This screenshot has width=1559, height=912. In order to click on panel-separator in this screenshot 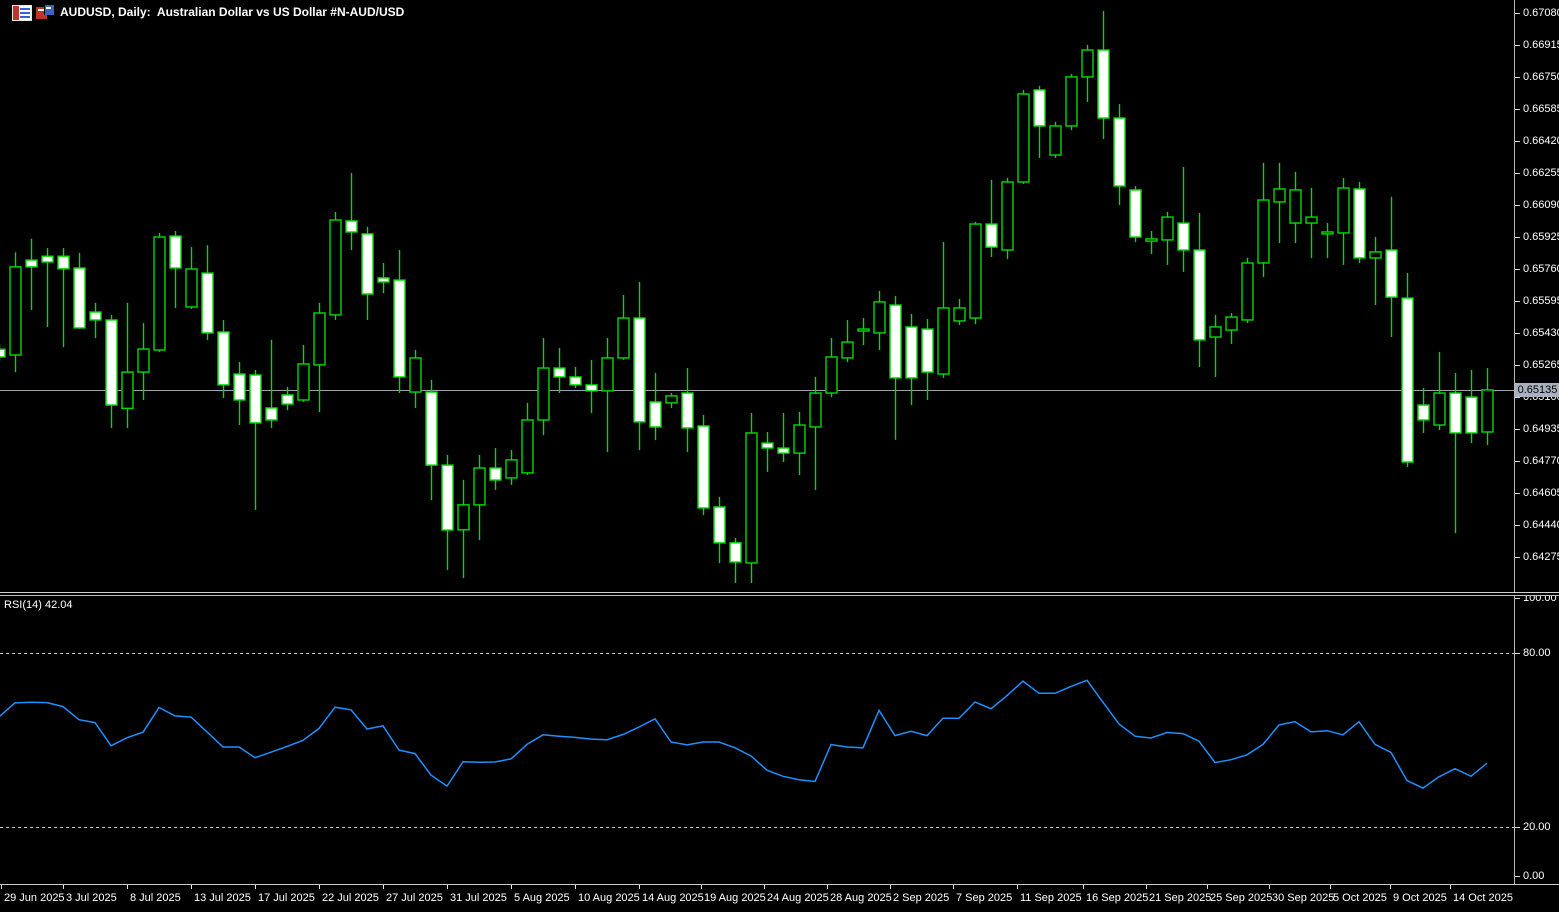, I will do `click(779, 594)`.